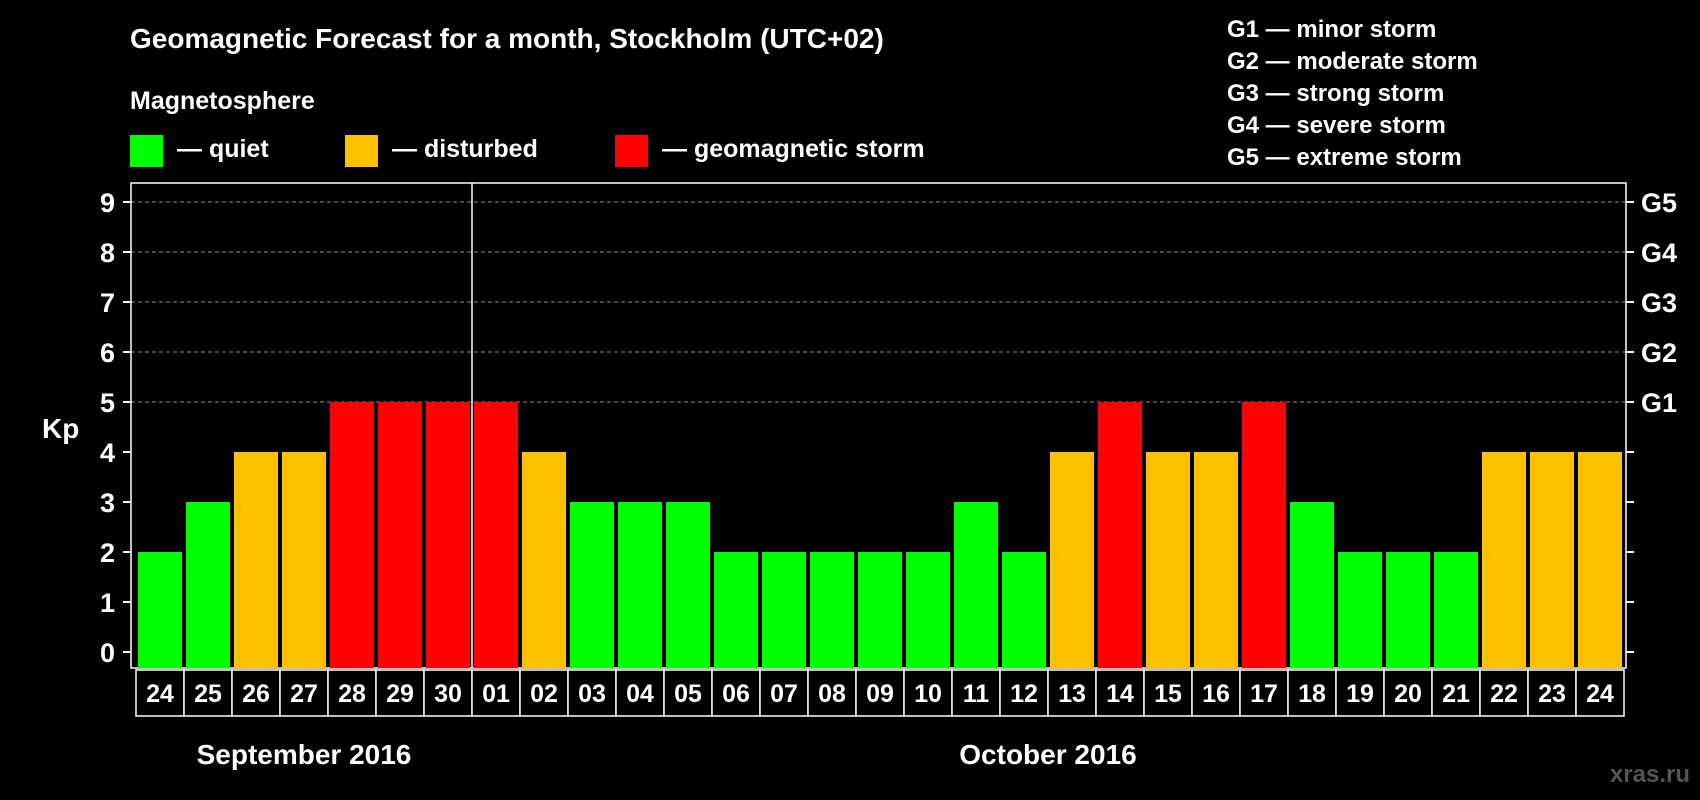 Image resolution: width=1700 pixels, height=800 pixels. I want to click on y-tick-label-7: 7, so click(107, 303).